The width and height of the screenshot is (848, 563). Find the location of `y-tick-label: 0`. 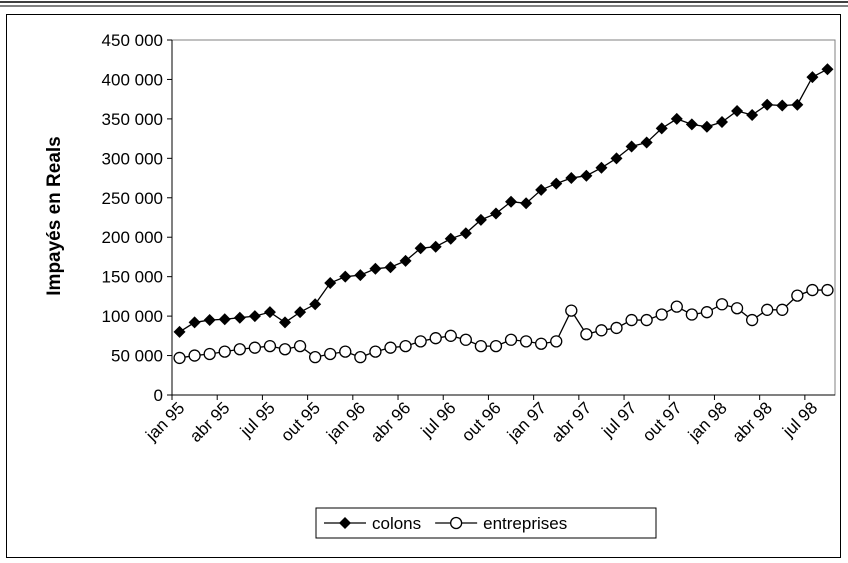

y-tick-label: 0 is located at coordinates (158, 395).